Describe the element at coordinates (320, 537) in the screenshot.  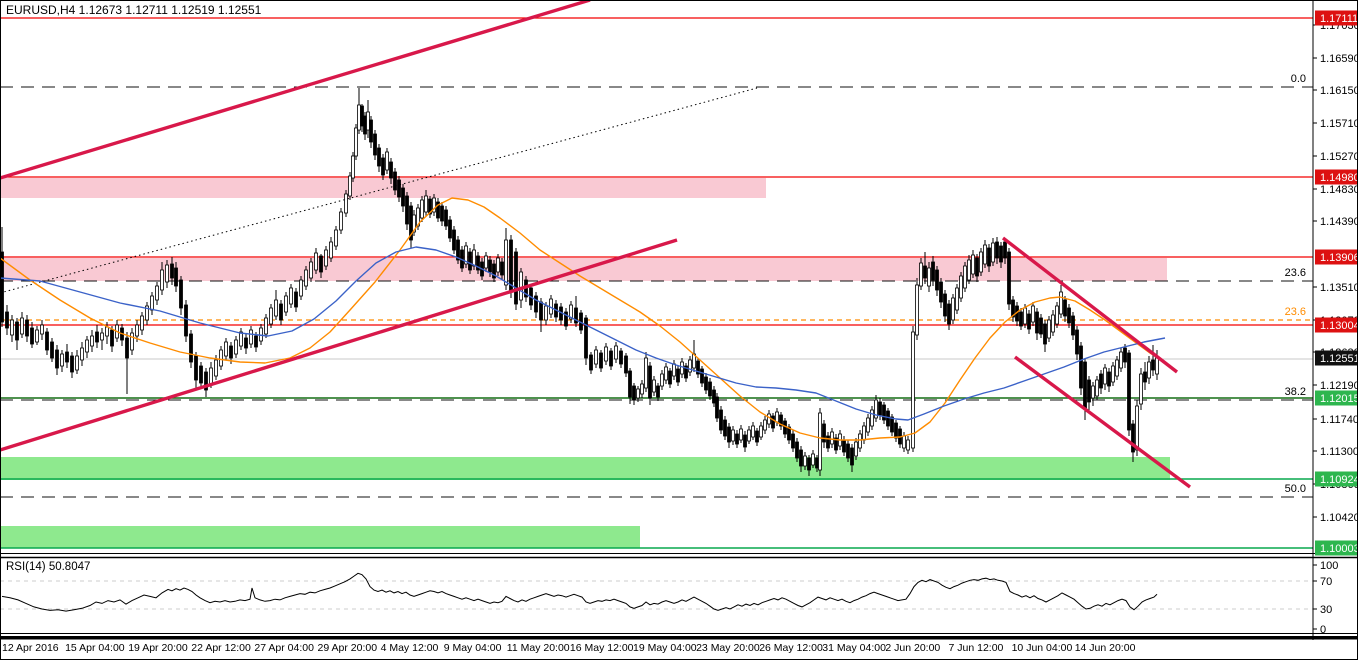
I see `support-zone` at that location.